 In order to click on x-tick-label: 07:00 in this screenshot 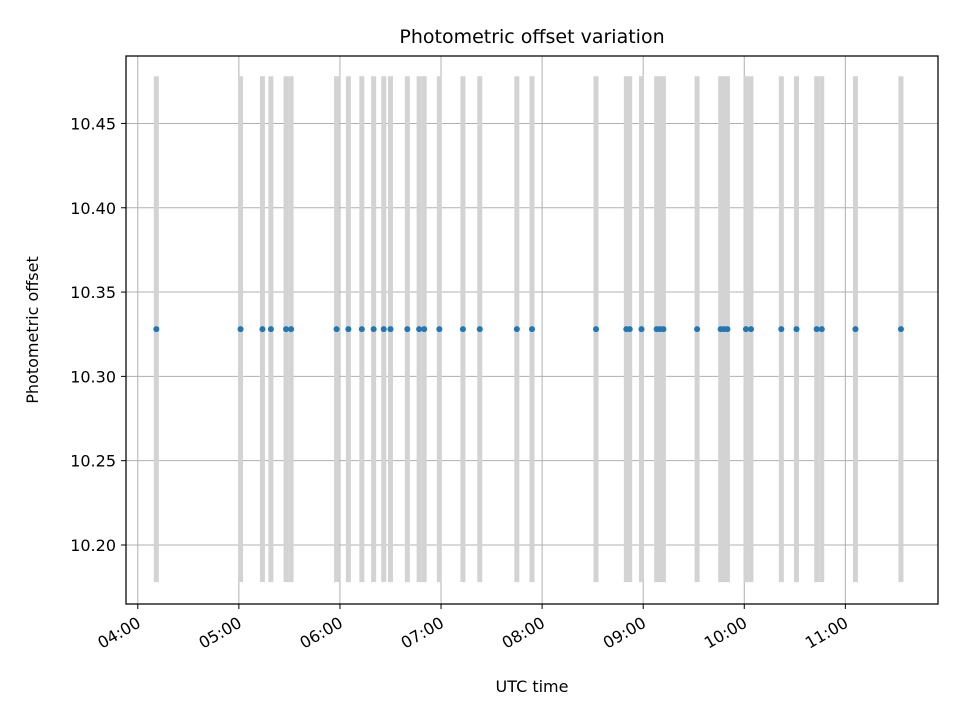, I will do `click(422, 633)`.